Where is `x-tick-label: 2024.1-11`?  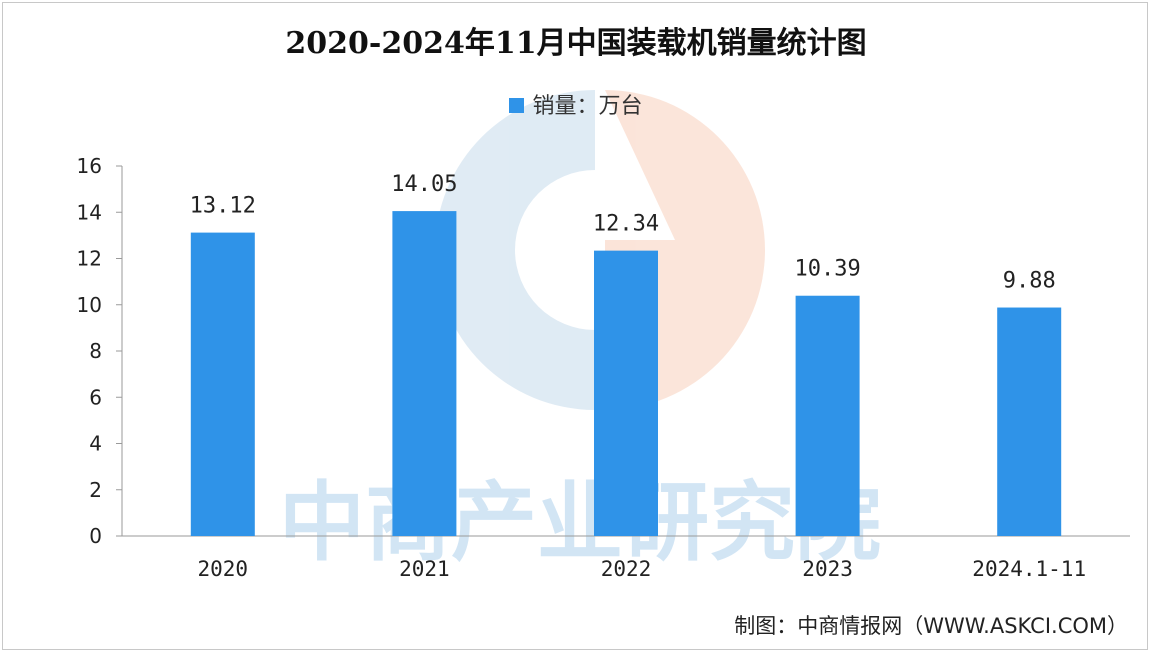 x-tick-label: 2024.1-11 is located at coordinates (1029, 569).